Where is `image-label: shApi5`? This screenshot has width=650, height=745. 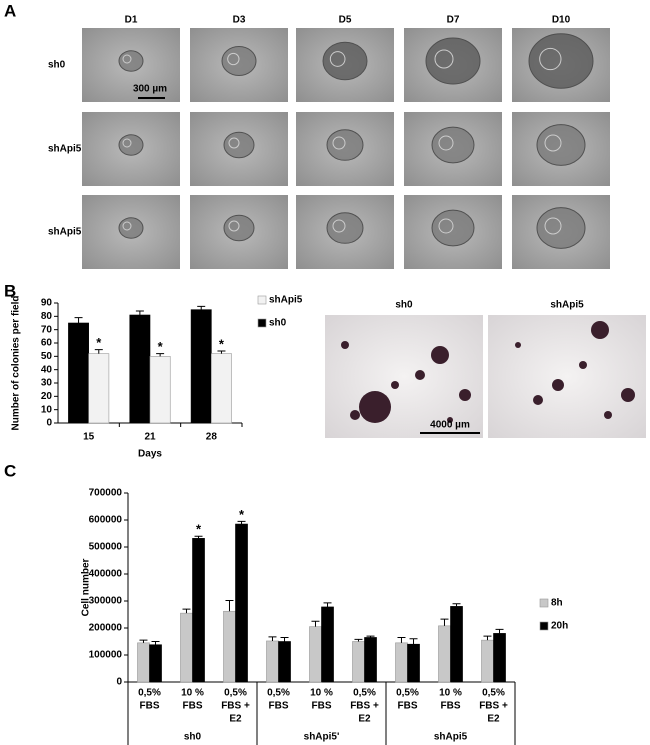 image-label: shApi5 is located at coordinates (567, 305).